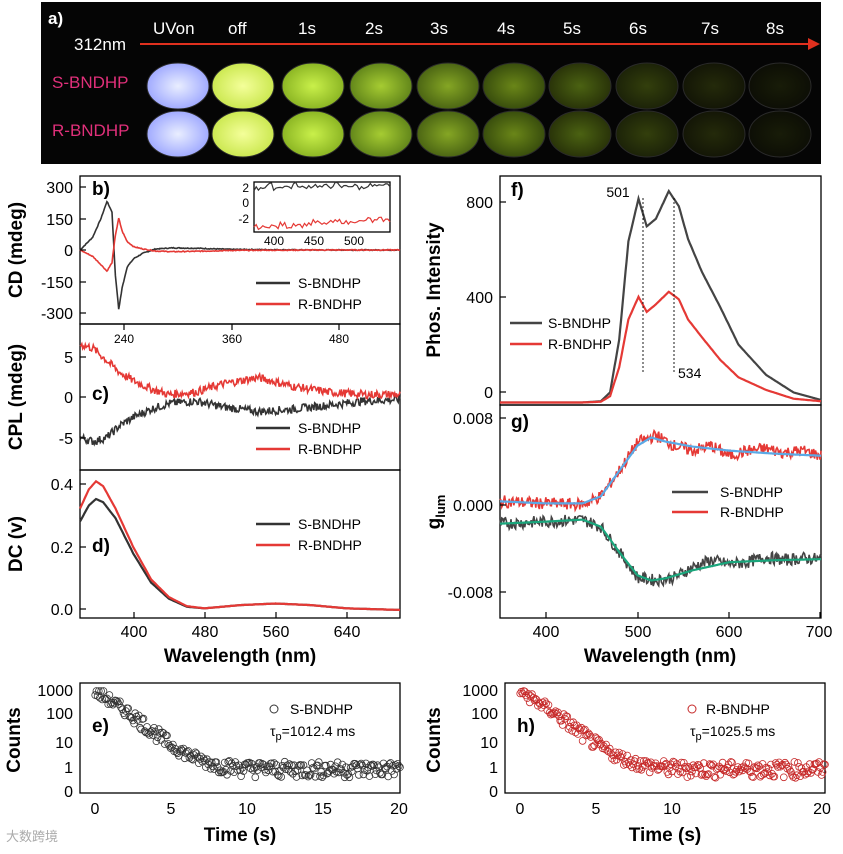 Image resolution: width=843 pixels, height=854 pixels. I want to click on plot-area-b, so click(240, 255).